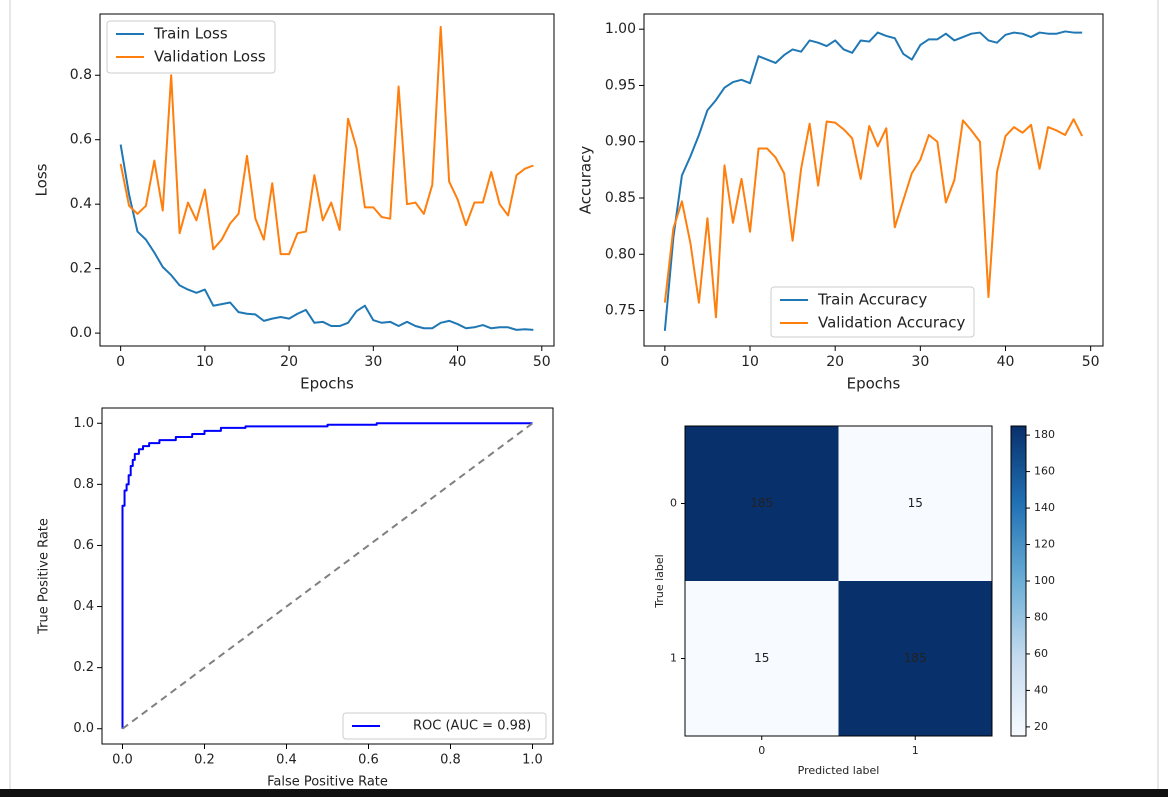 The image size is (1168, 801). What do you see at coordinates (1041, 616) in the screenshot?
I see `cm-colorbar-tick-label: 80` at bounding box center [1041, 616].